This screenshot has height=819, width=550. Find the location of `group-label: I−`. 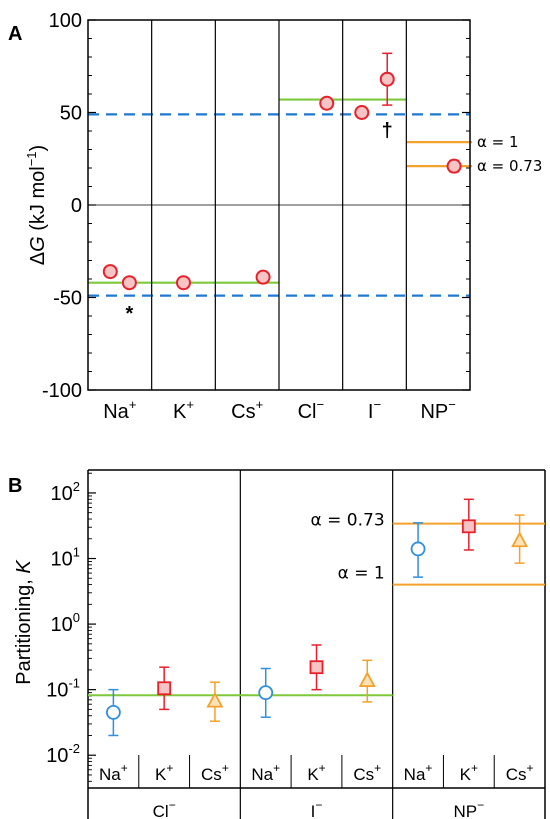

group-label: I− is located at coordinates (317, 808).